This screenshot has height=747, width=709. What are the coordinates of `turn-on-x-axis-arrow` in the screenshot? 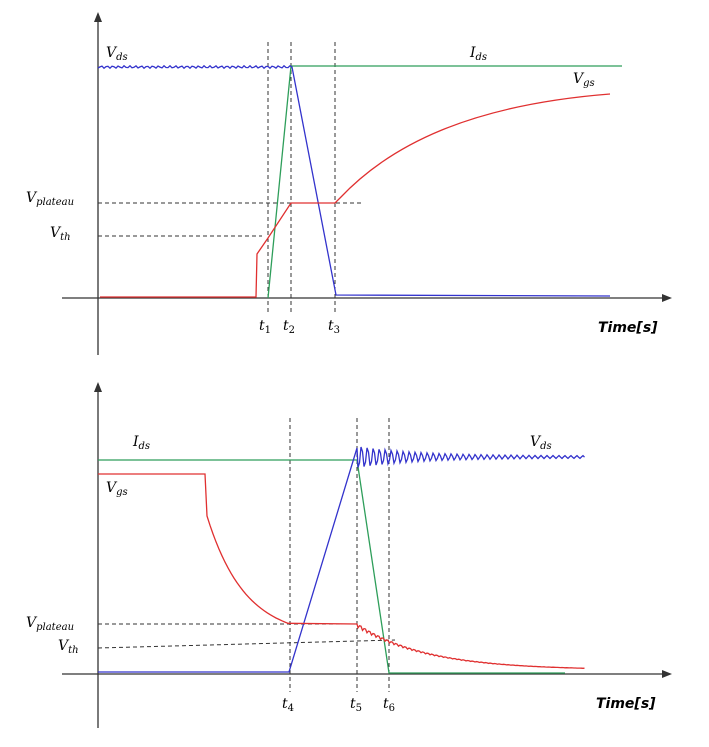 It's located at (667, 298).